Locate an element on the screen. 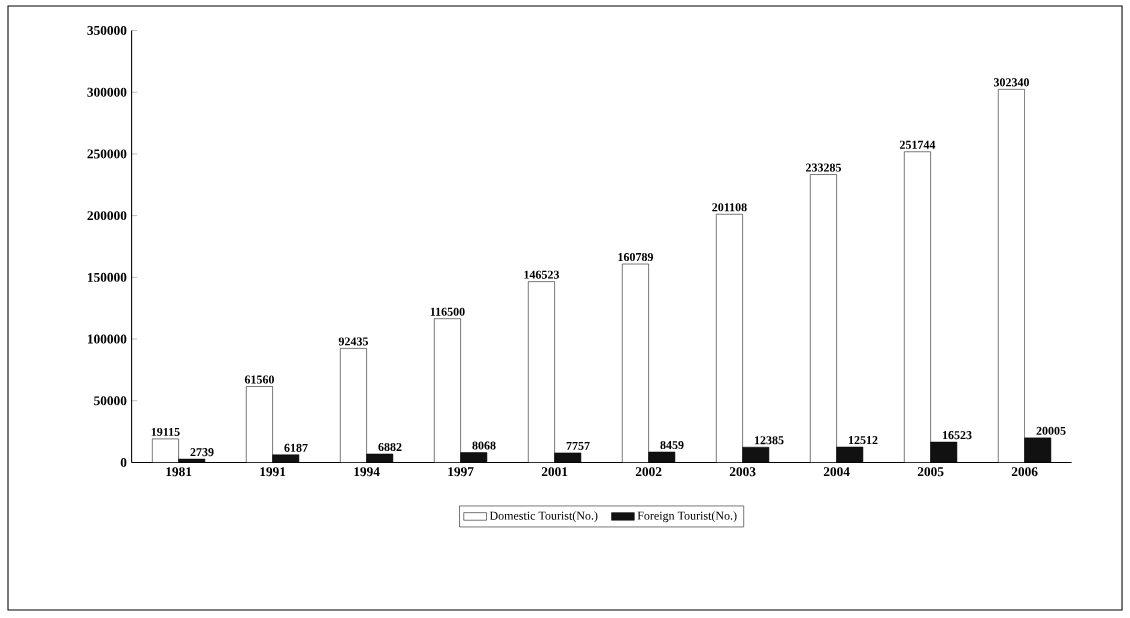 The height and width of the screenshot is (618, 1130). data-label: 8459 is located at coordinates (672, 445).